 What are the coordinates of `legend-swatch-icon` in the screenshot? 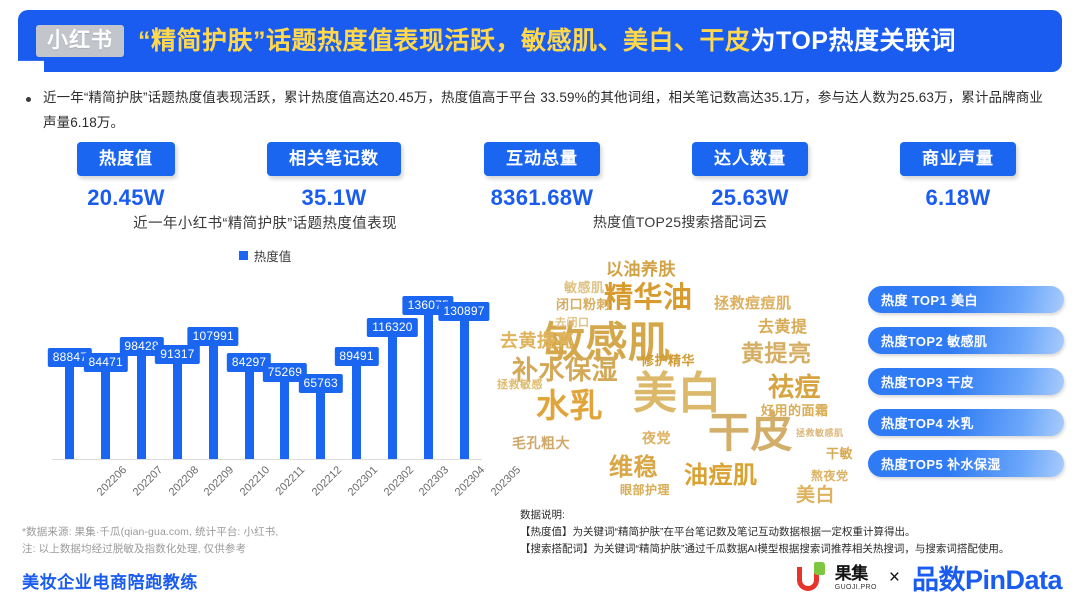 It's located at (243, 255).